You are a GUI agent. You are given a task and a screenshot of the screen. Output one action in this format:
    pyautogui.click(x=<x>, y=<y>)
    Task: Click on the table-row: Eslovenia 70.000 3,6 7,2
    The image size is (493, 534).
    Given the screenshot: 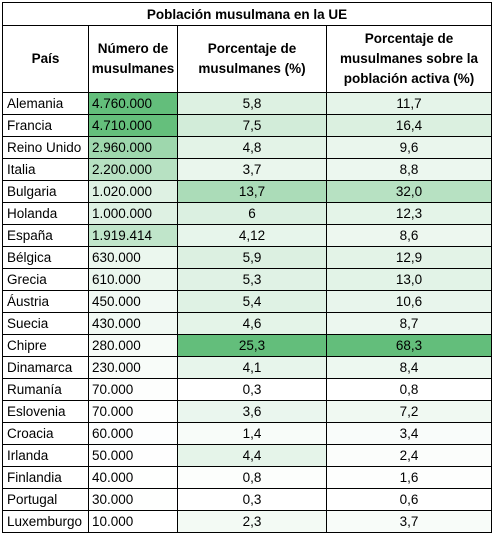 What is the action you would take?
    pyautogui.click(x=247, y=411)
    